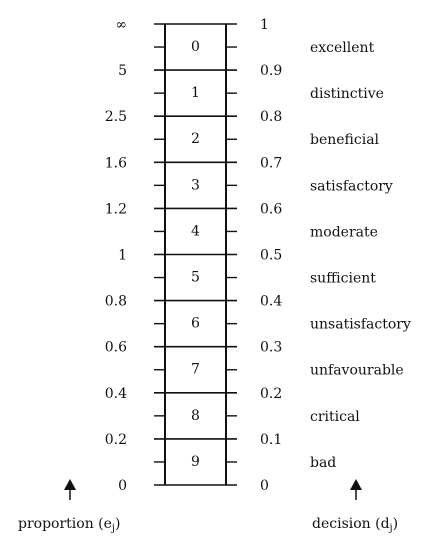  What do you see at coordinates (116, 163) in the screenshot?
I see `proportion-tick-label: 1.6` at bounding box center [116, 163].